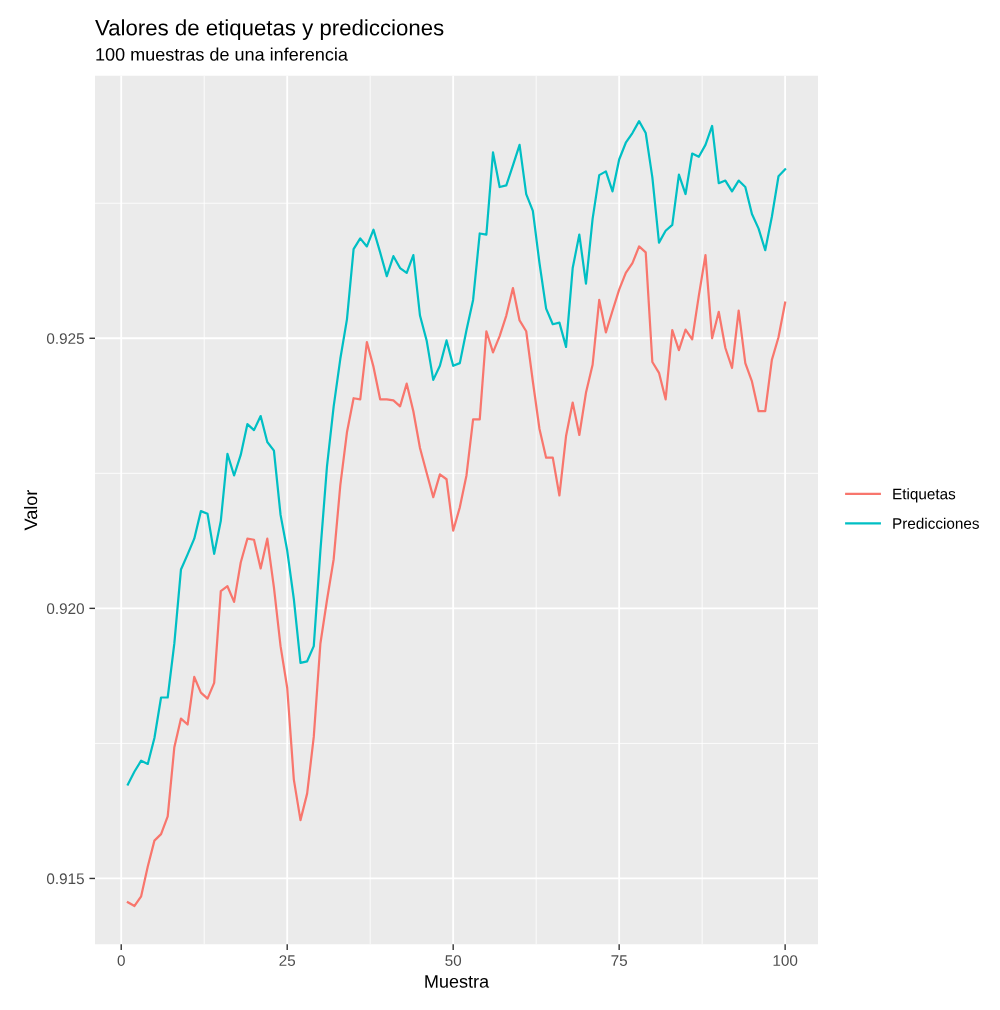  What do you see at coordinates (287, 960) in the screenshot?
I see `x-tick-label: 25` at bounding box center [287, 960].